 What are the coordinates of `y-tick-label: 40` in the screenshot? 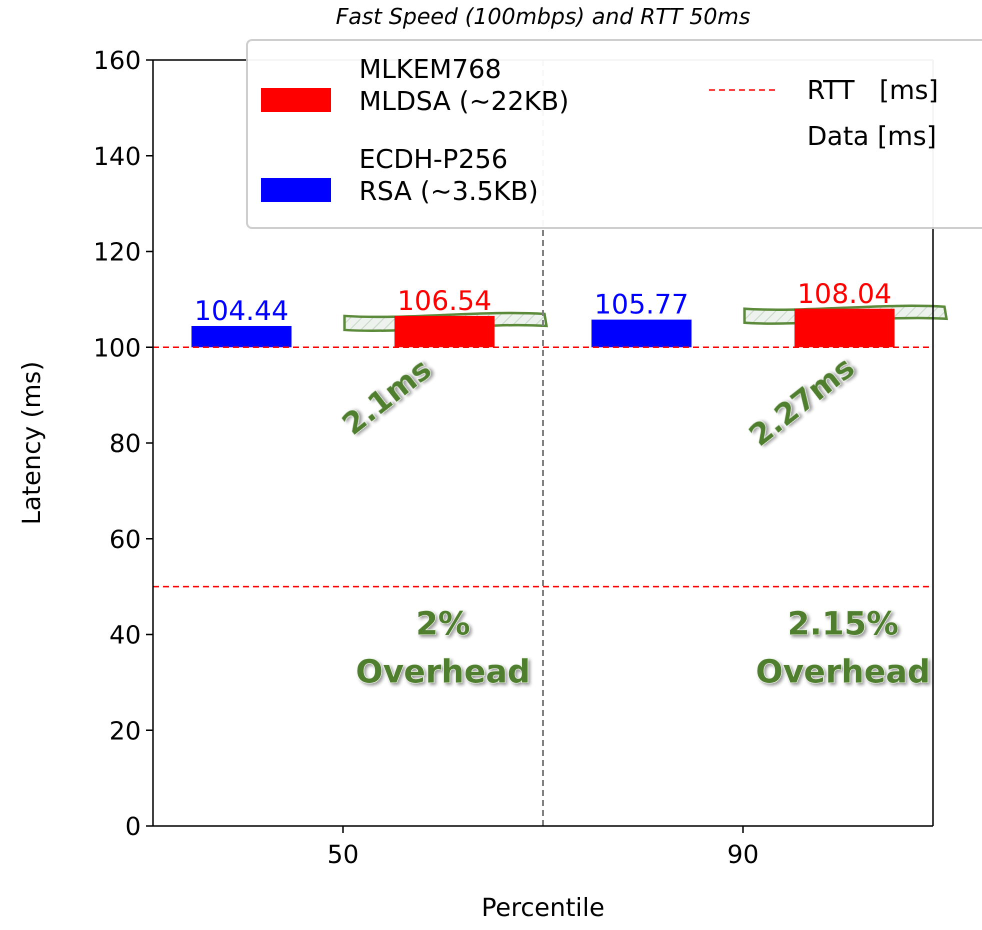 It's located at (125, 635).